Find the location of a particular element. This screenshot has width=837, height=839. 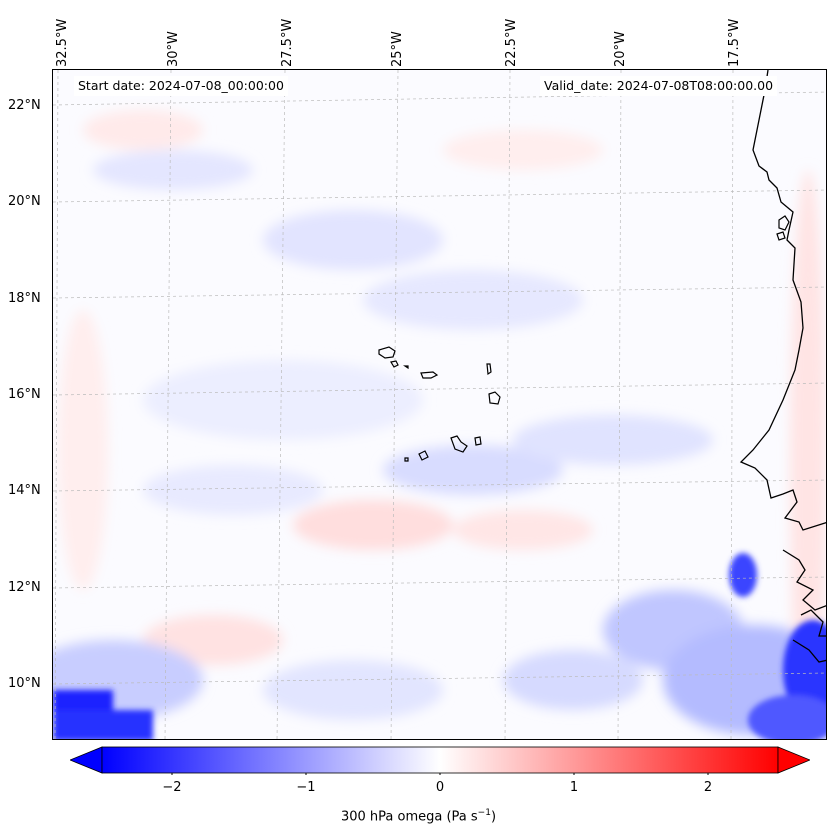

colorbar-tick-label: −1 is located at coordinates (306, 787).